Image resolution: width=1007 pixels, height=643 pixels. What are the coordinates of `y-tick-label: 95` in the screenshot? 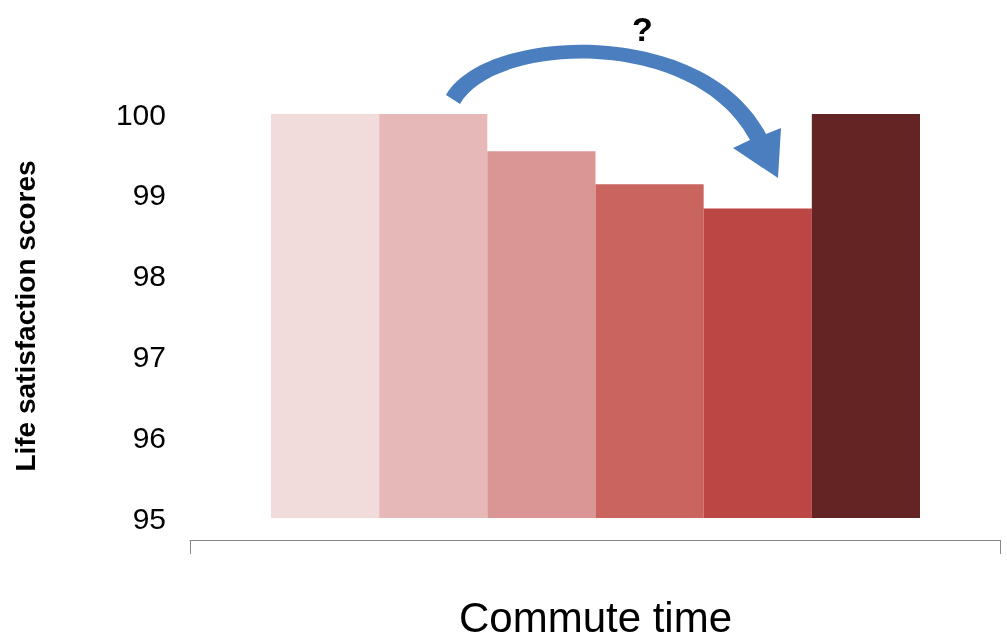 It's located at (149, 518).